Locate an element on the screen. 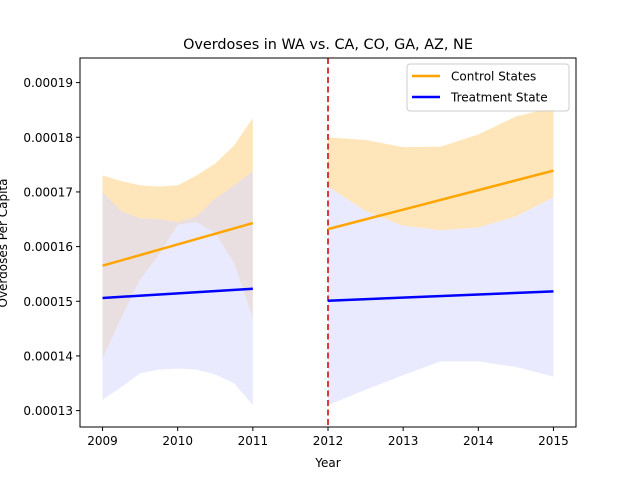 The image size is (640, 480). x-axis-label: Year is located at coordinates (327, 463).